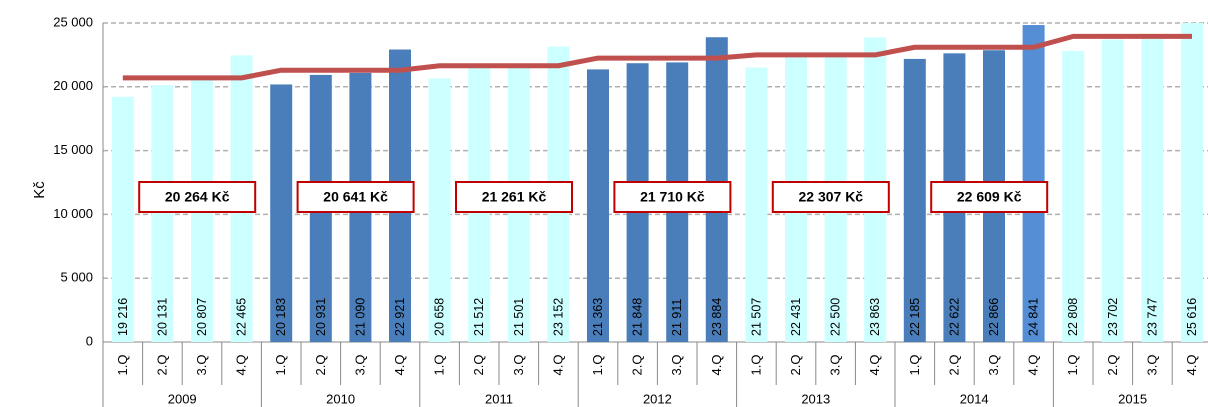 This screenshot has width=1208, height=407. What do you see at coordinates (89, 340) in the screenshot?
I see `y-tick-label: 0` at bounding box center [89, 340].